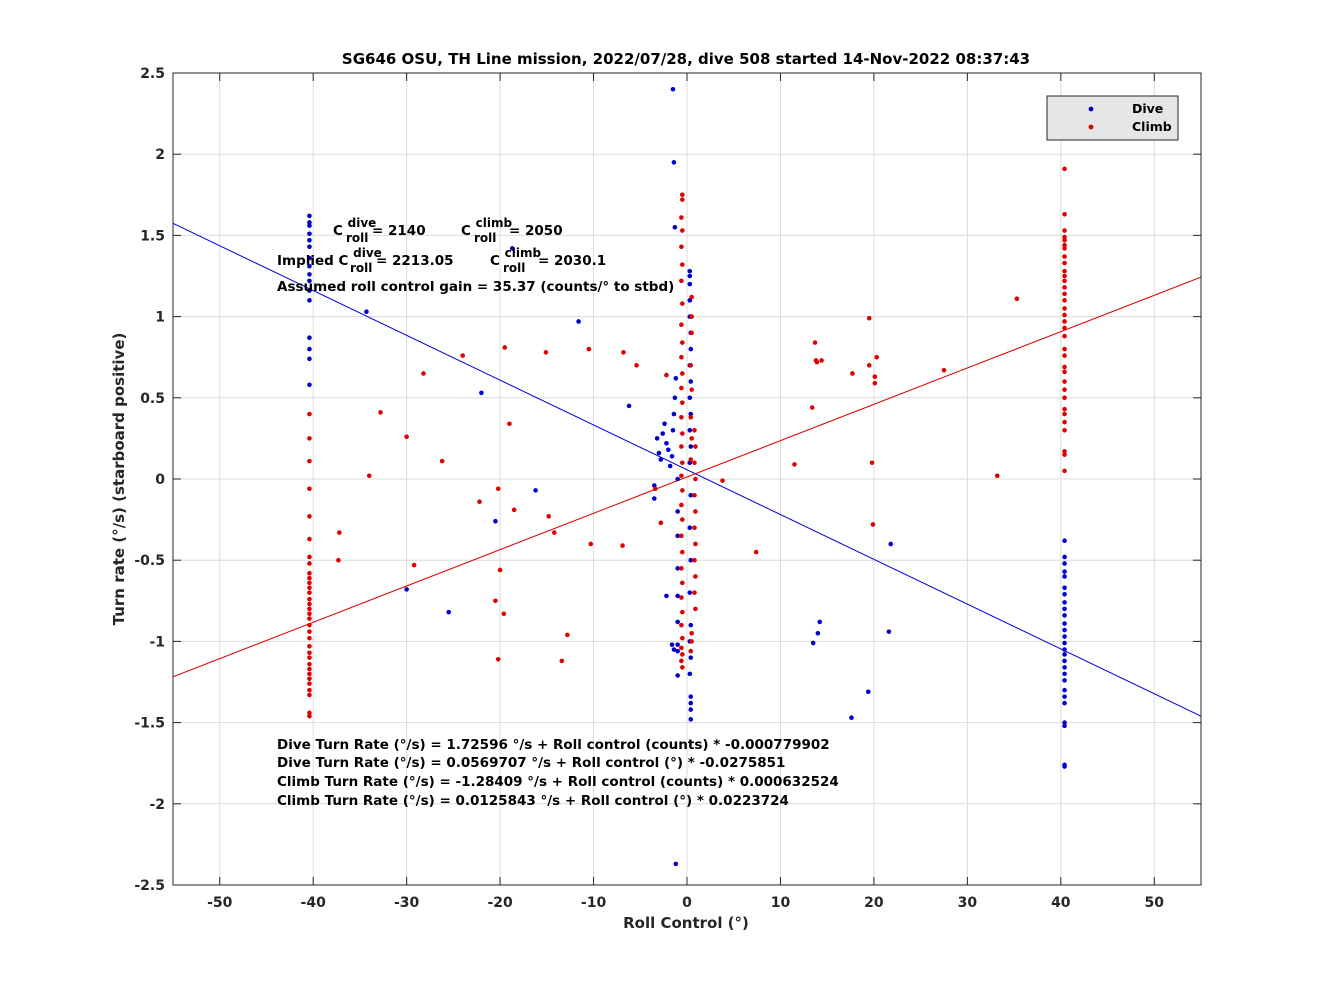 The image size is (1328, 996). What do you see at coordinates (152, 236) in the screenshot?
I see `y-tick-label: 1.5` at bounding box center [152, 236].